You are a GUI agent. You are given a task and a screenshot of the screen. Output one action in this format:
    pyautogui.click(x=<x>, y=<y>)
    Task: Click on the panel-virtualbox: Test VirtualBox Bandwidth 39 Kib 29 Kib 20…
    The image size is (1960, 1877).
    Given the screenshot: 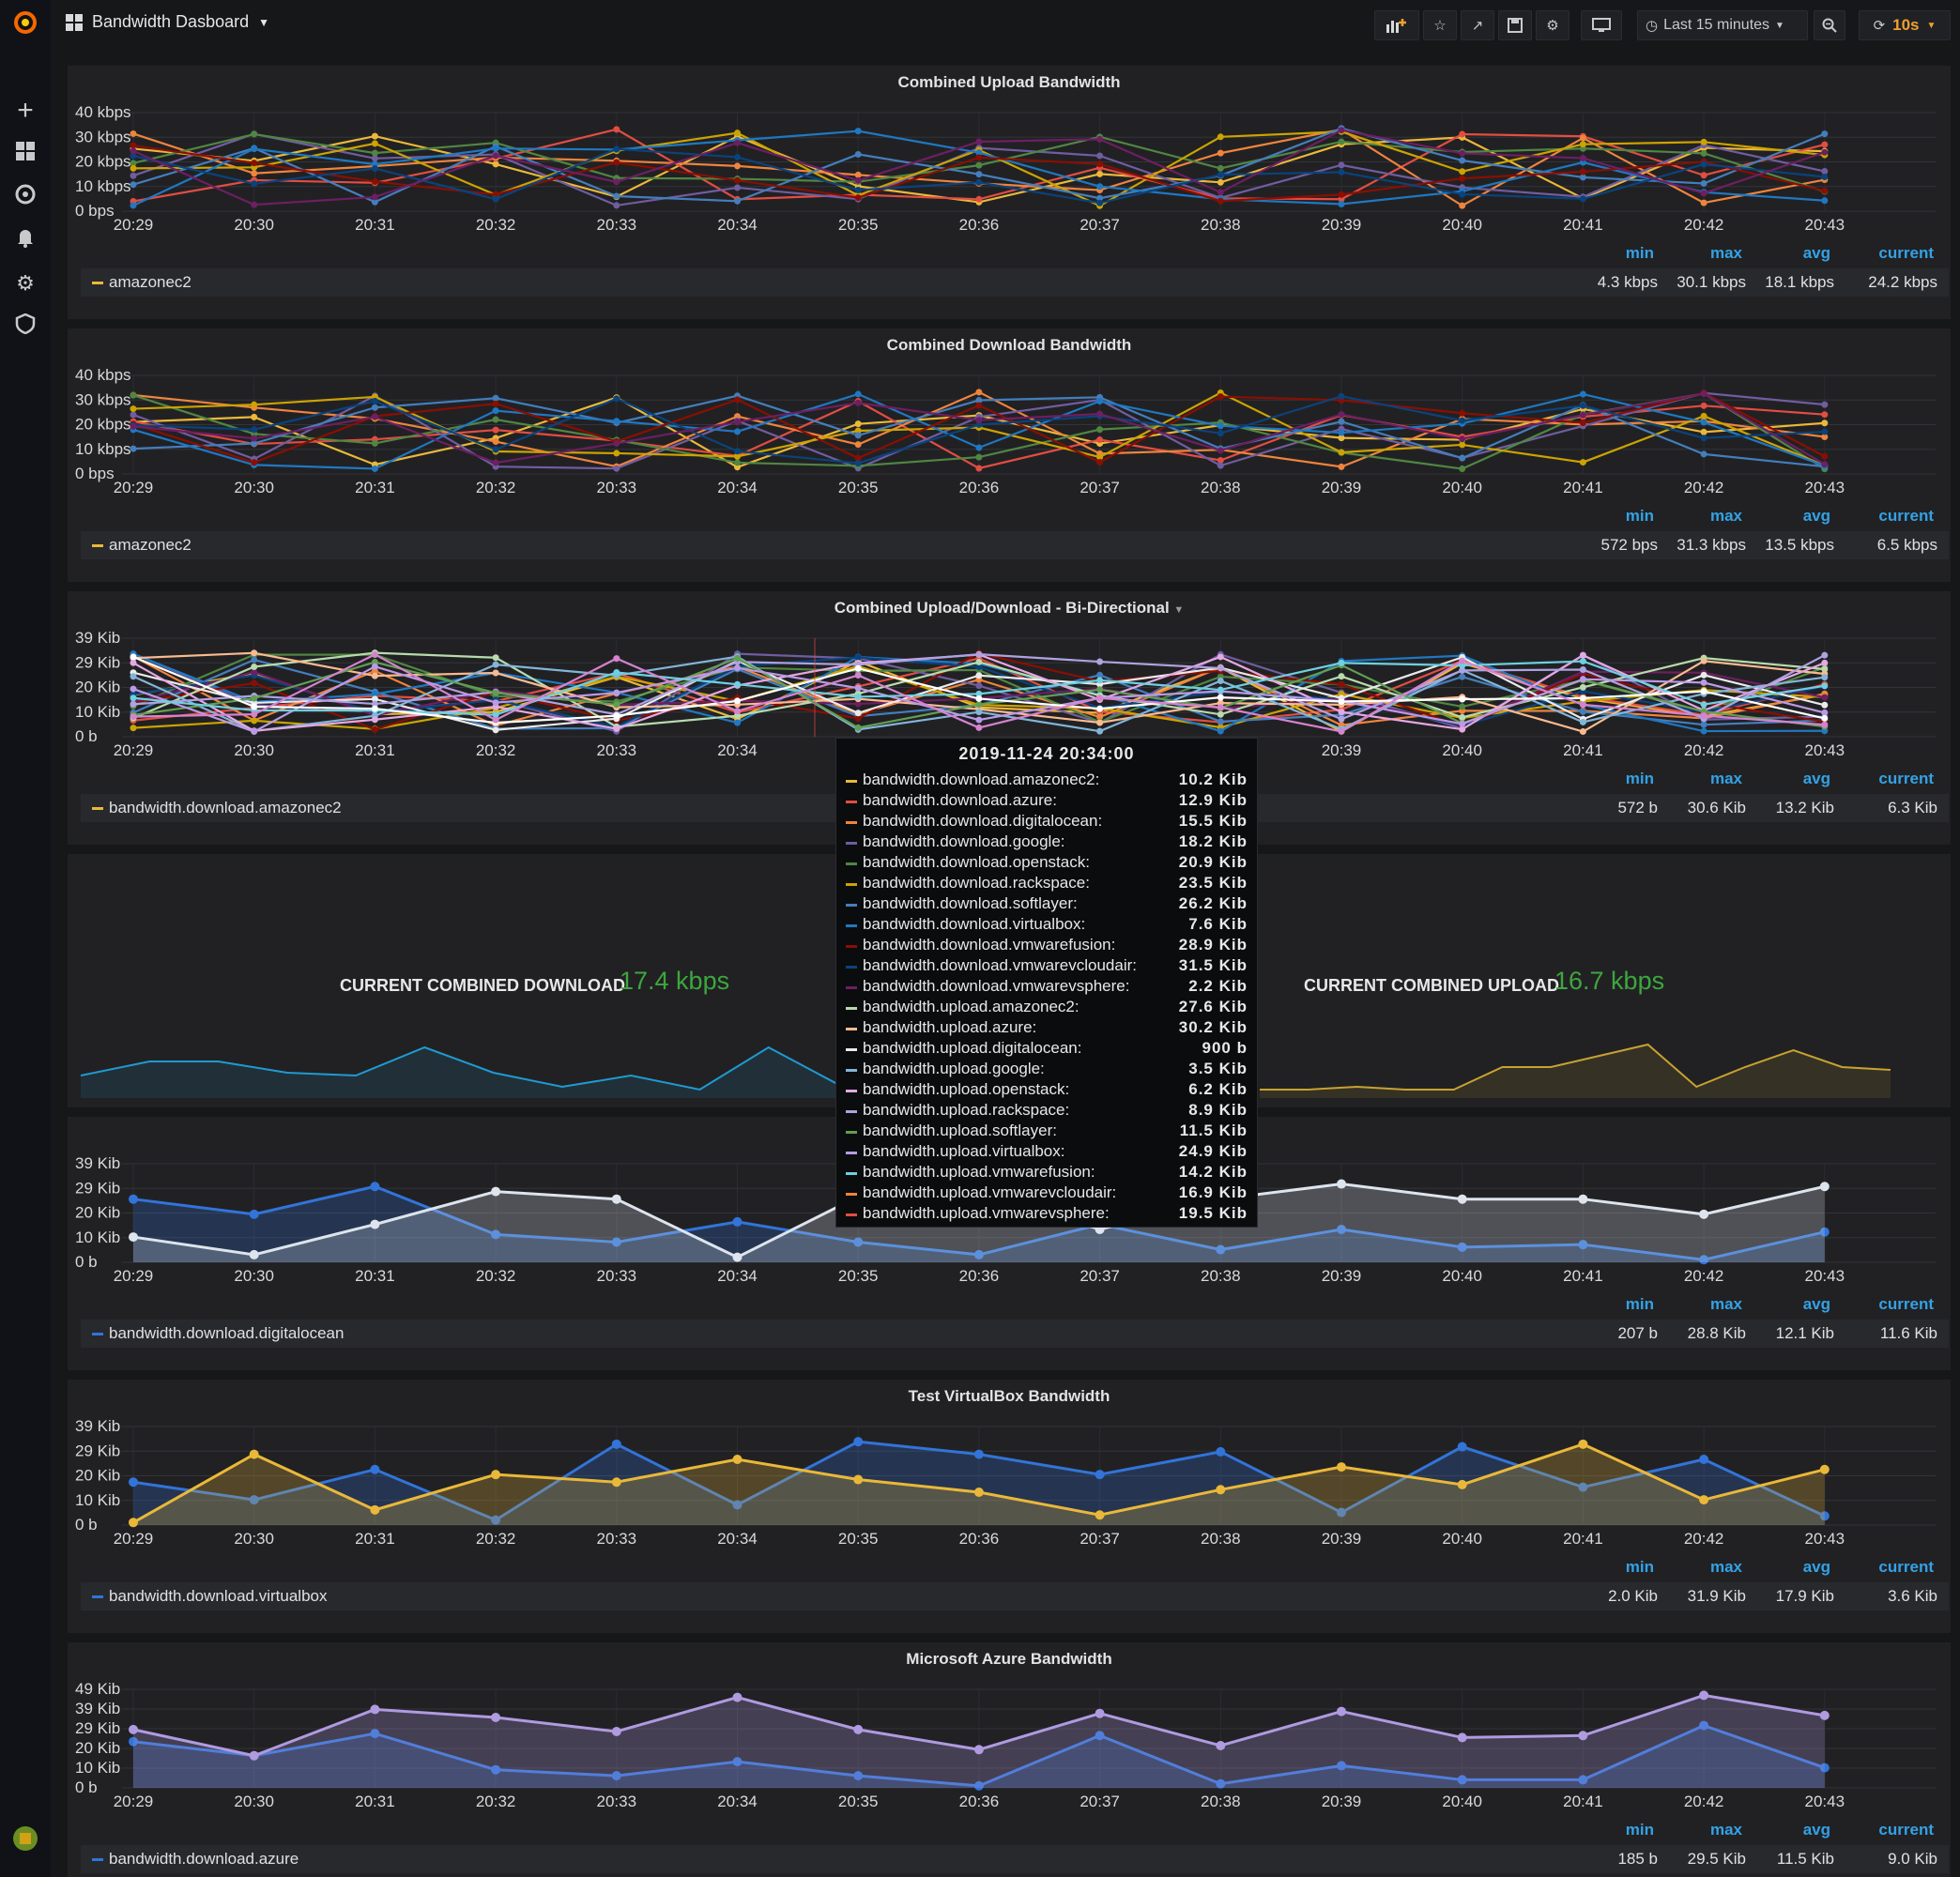 What is the action you would take?
    pyautogui.click(x=1009, y=1506)
    